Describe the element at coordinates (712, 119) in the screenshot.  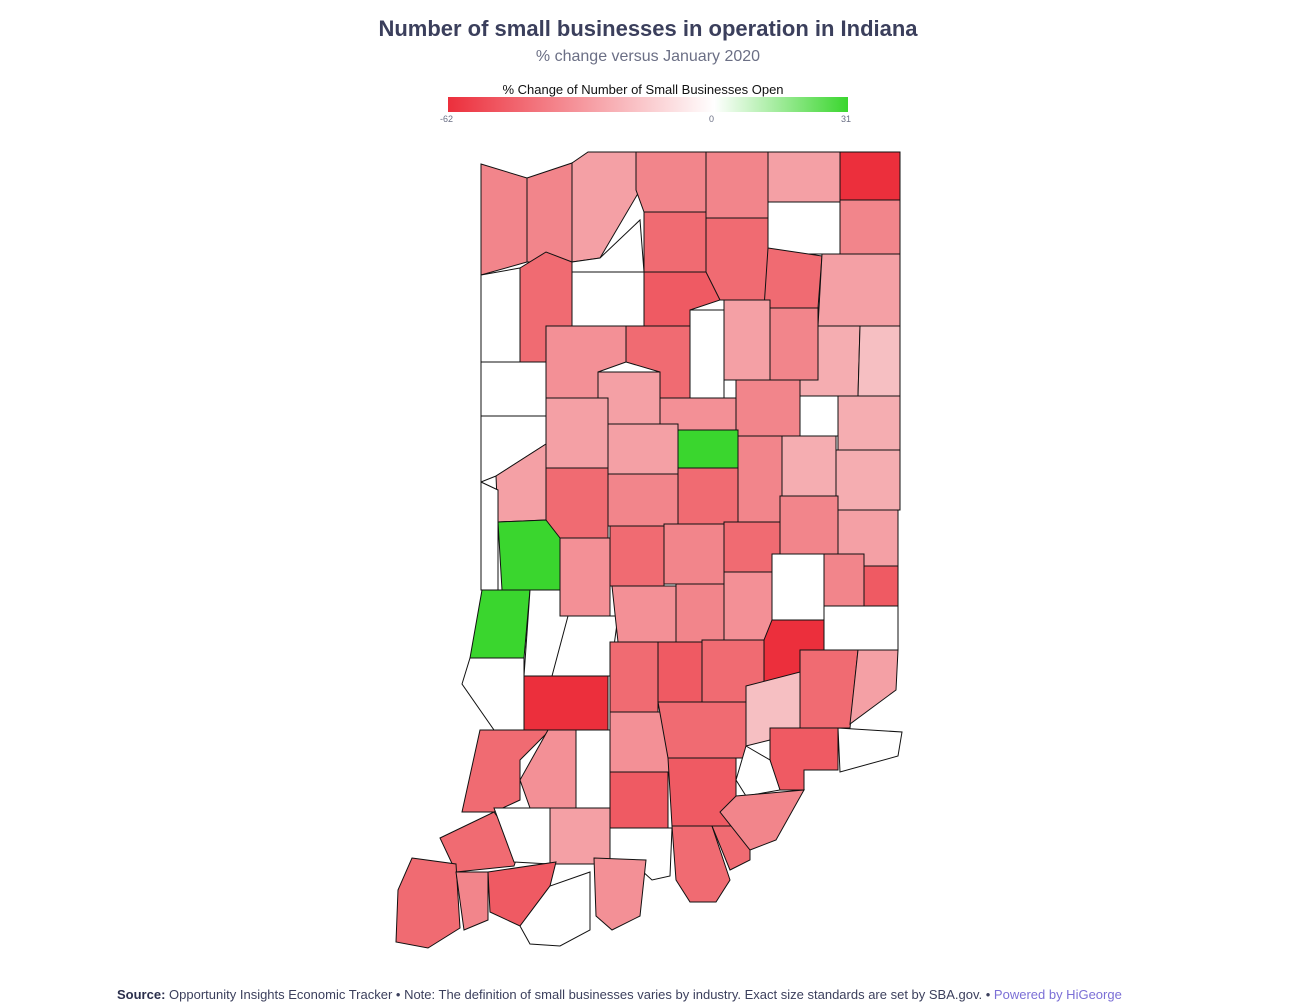
I see `legend-mid-label: 0` at that location.